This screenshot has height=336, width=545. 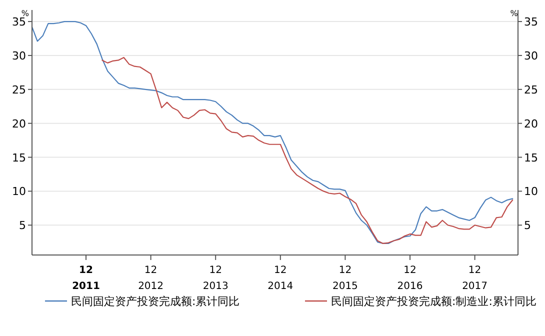 What do you see at coordinates (410, 278) in the screenshot?
I see `x-tick-label: 12 2016` at bounding box center [410, 278].